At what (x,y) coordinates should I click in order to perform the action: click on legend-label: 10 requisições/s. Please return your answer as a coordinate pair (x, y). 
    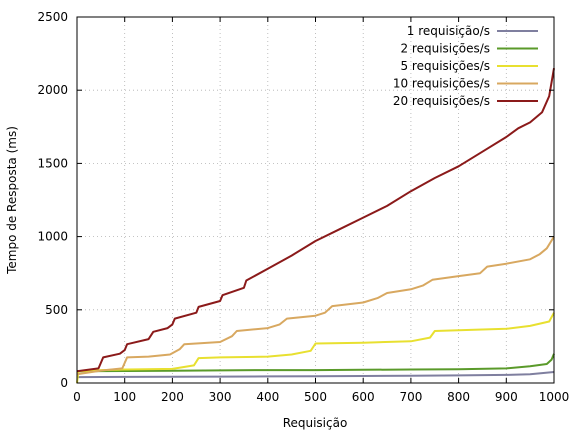
    Looking at the image, I should click on (441, 84).